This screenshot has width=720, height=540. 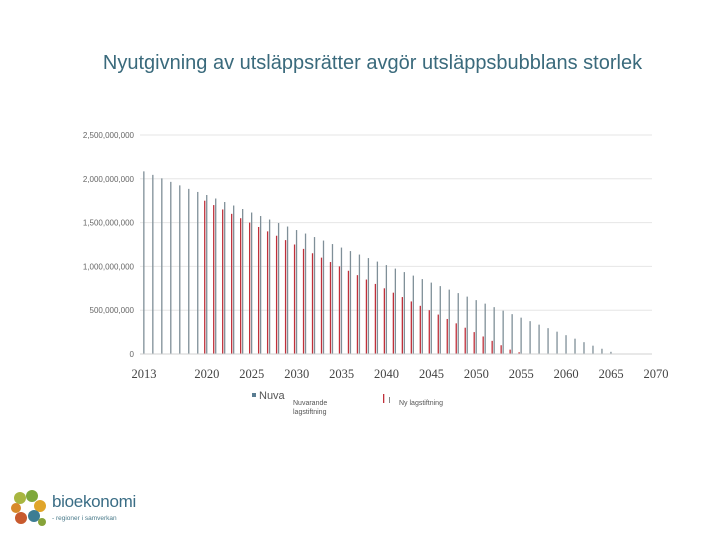 What do you see at coordinates (109, 266) in the screenshot?
I see `y-tick-label: 1,000,000,000` at bounding box center [109, 266].